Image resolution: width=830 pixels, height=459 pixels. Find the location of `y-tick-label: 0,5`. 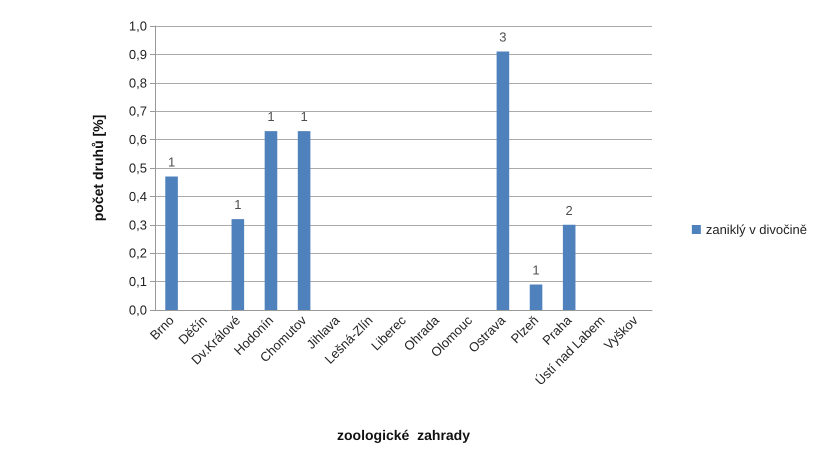

y-tick-label: 0,5 is located at coordinates (137, 168).